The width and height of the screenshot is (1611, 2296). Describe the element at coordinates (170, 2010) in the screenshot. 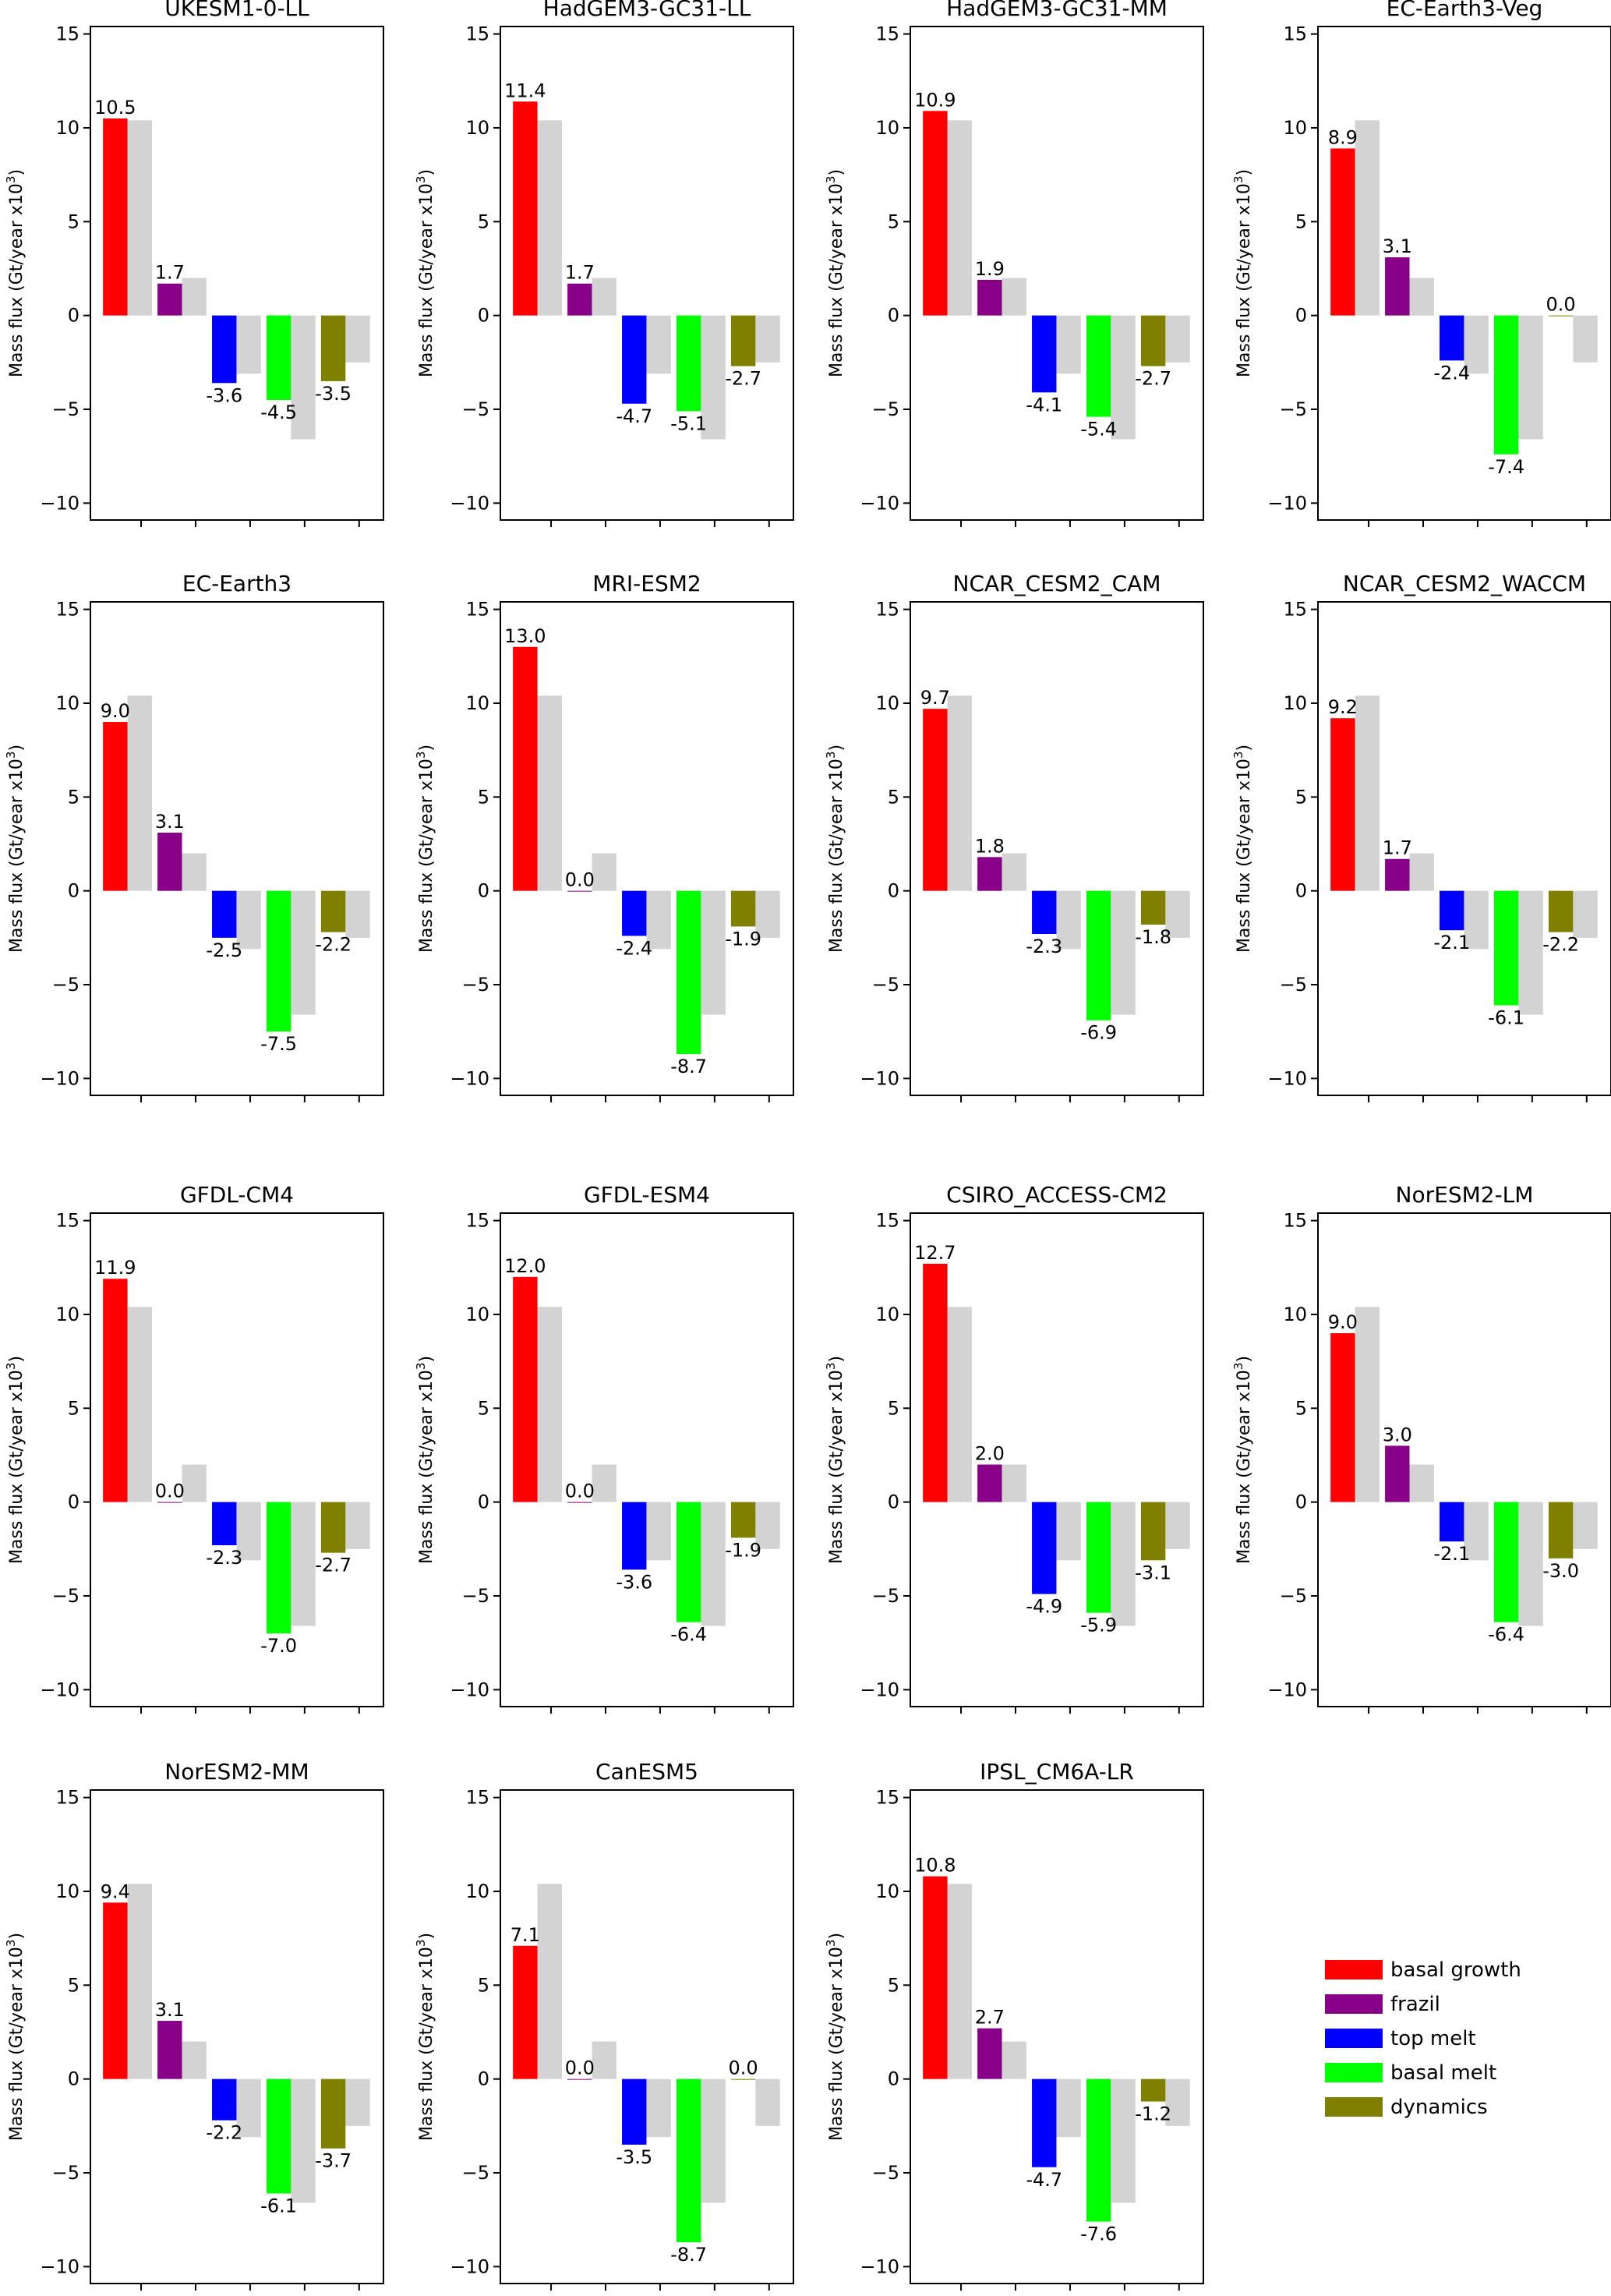

I see `bar-value-label: 3.1` at that location.